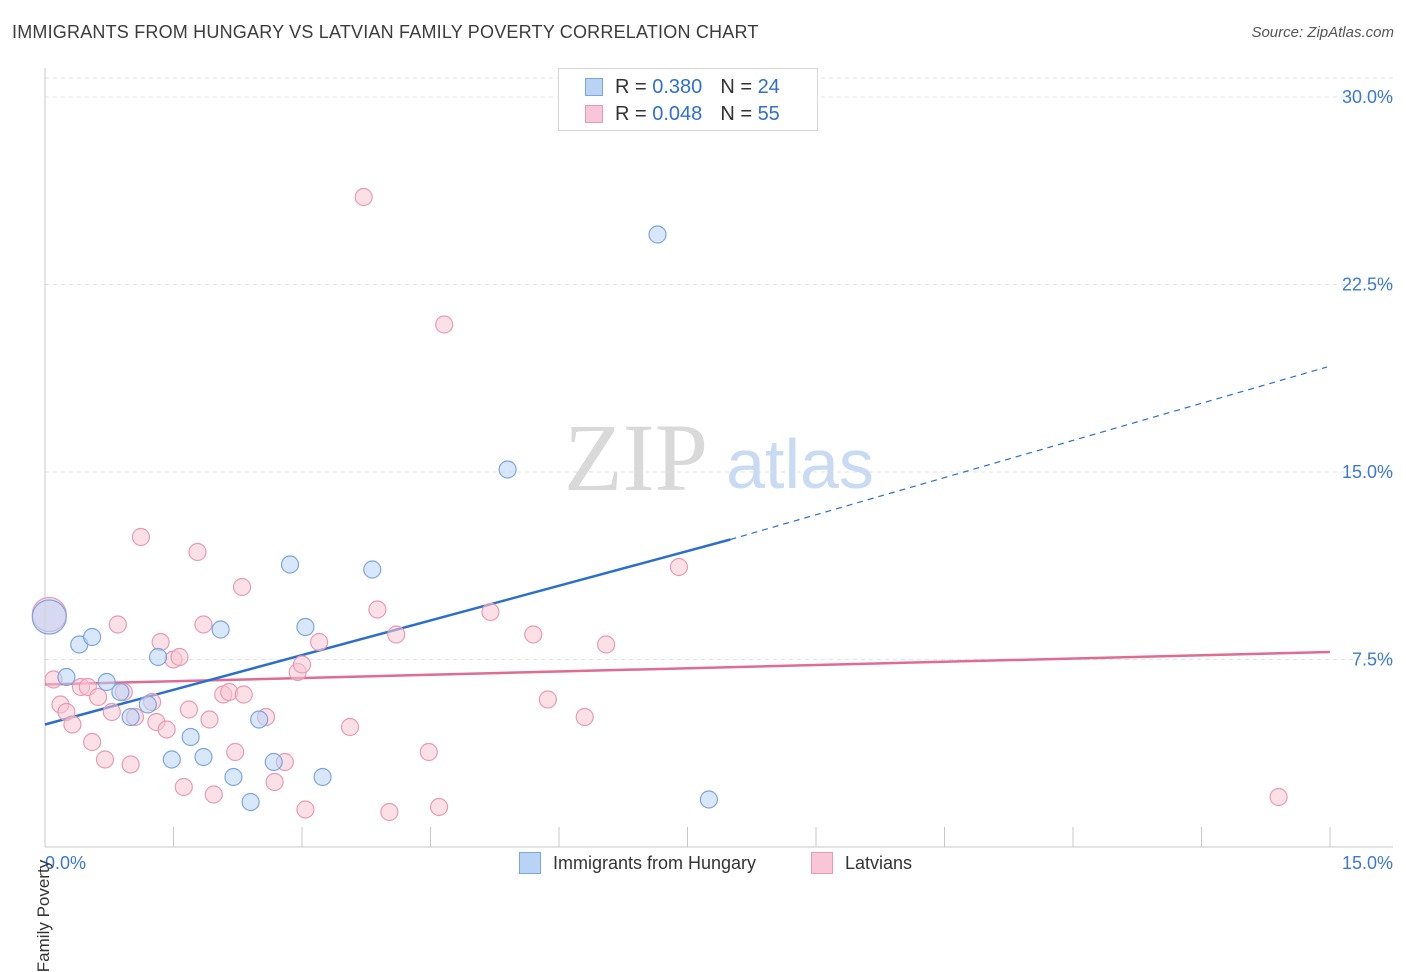  What do you see at coordinates (800, 464) in the screenshot?
I see `watermark-atlas: atlas` at bounding box center [800, 464].